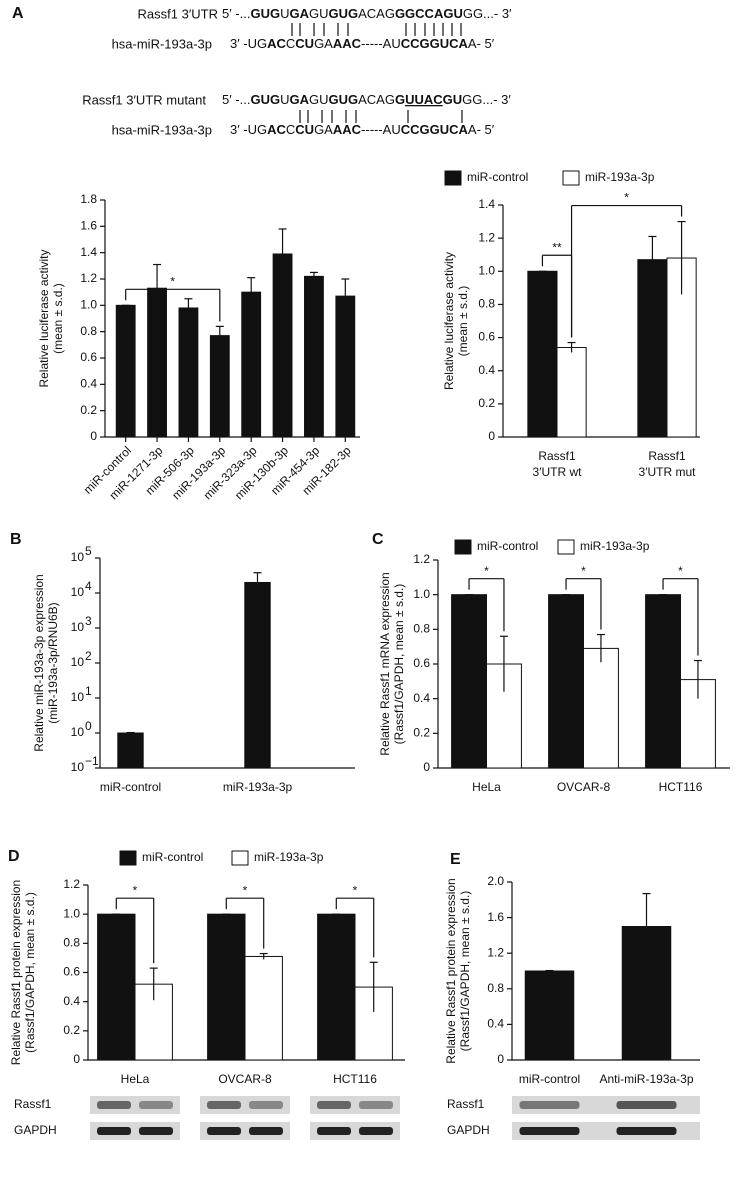 Image resolution: width=747 pixels, height=1193 pixels. Describe the element at coordinates (495, 917) in the screenshot. I see `y-tick-label: 1.6` at that location.